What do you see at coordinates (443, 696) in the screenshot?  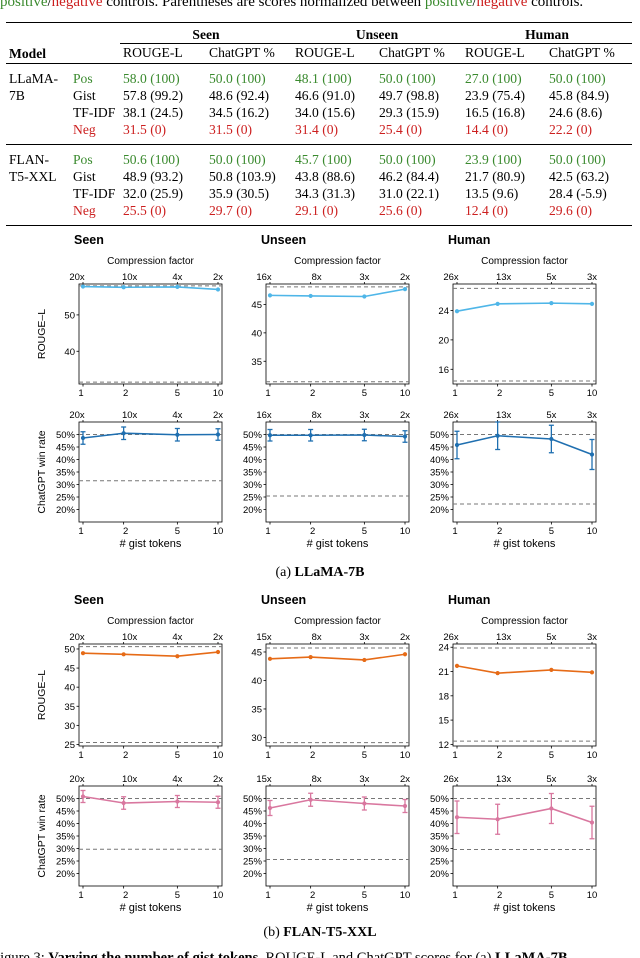 I see `y-tick-label: 18` at bounding box center [443, 696].